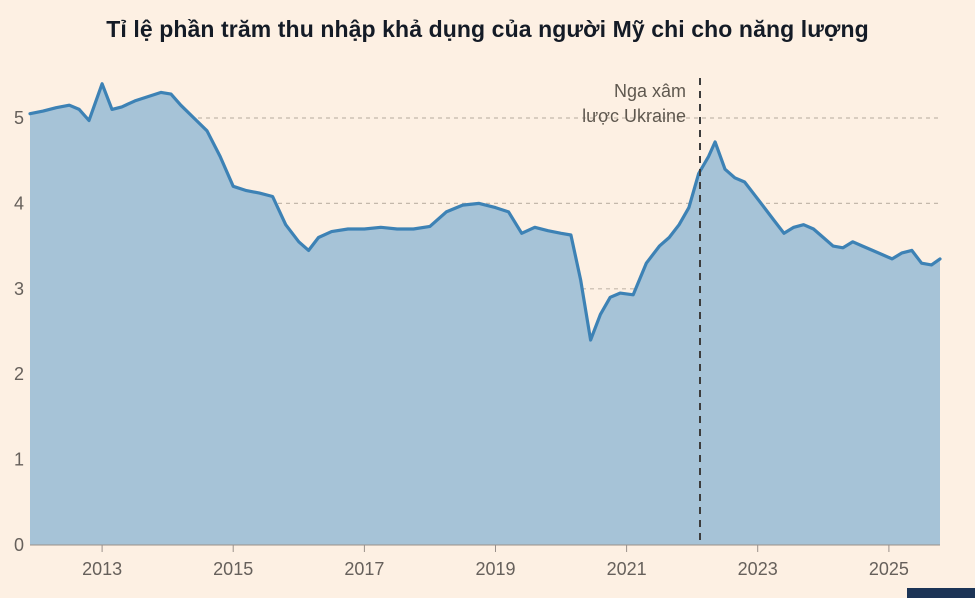 The width and height of the screenshot is (975, 598). Describe the element at coordinates (19, 118) in the screenshot. I see `y-axis-label-5: 5` at that location.